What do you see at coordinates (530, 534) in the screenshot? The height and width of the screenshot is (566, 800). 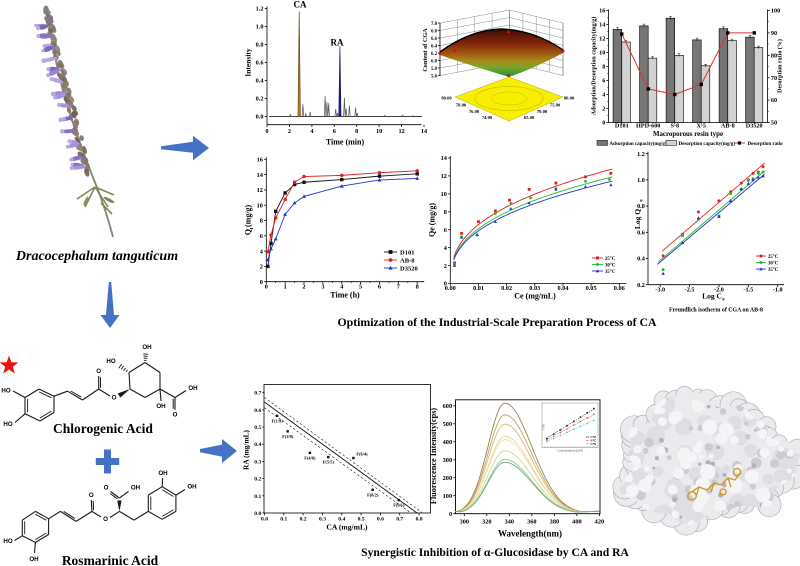 I see `svg-text: Wavelength(nm)` at bounding box center [530, 534].